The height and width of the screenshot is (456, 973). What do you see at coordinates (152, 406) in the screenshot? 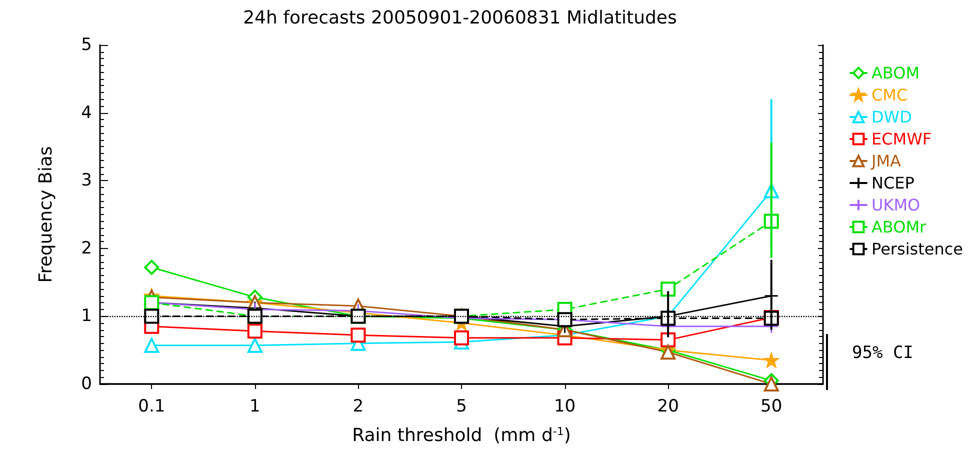
I see `x-tick-label: 0.1` at bounding box center [152, 406].